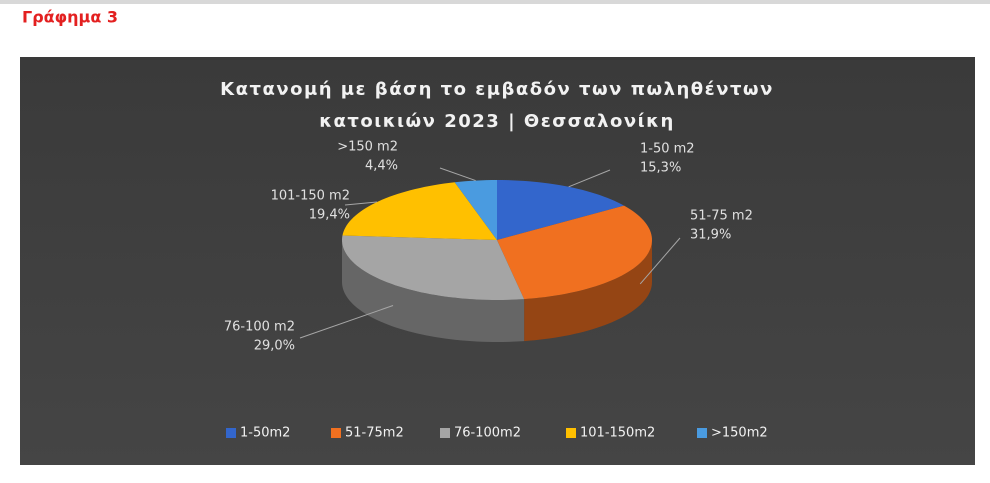  What do you see at coordinates (497, 121) in the screenshot?
I see `chart-title: κατοικιών 2023 | Θεσσαλονίκη` at bounding box center [497, 121].